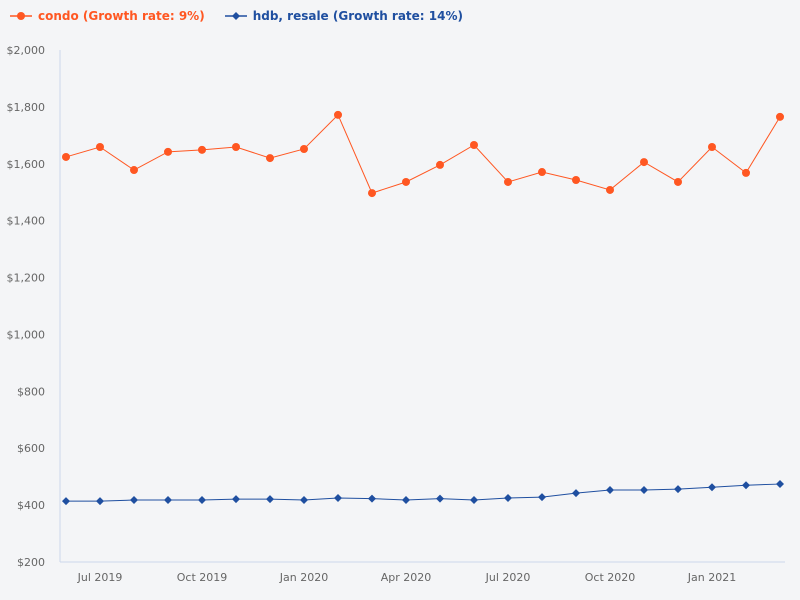 The image size is (800, 600). Describe the element at coordinates (303, 577) in the screenshot. I see `x-tick-label: Jan 2020` at that location.